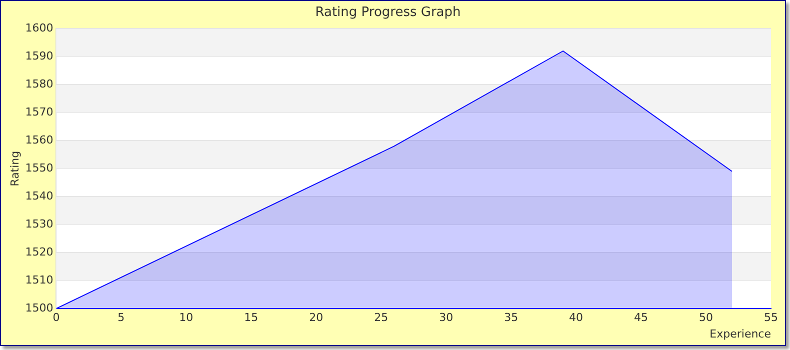  Describe the element at coordinates (39, 139) in the screenshot. I see `y-tick-label: 1560` at that location.